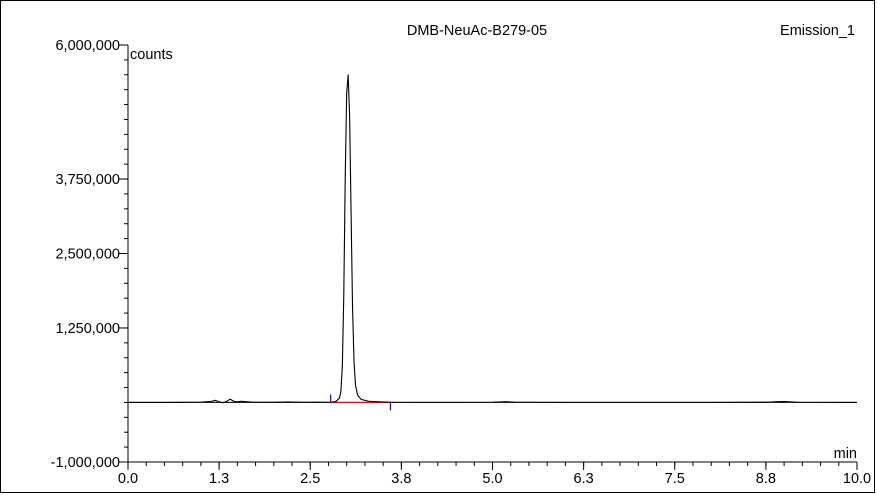 The image size is (877, 495). Describe the element at coordinates (87, 46) in the screenshot. I see `y-tick-label: 6,000,000` at that location.